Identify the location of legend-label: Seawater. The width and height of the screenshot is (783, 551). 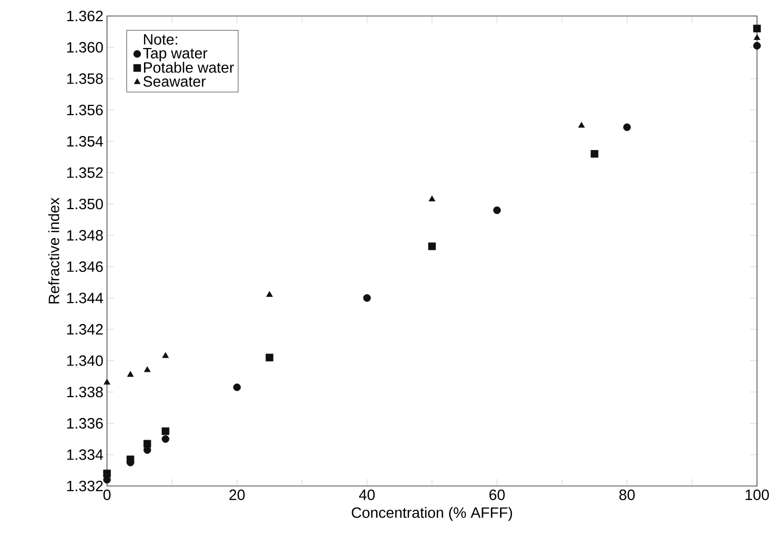
(174, 81).